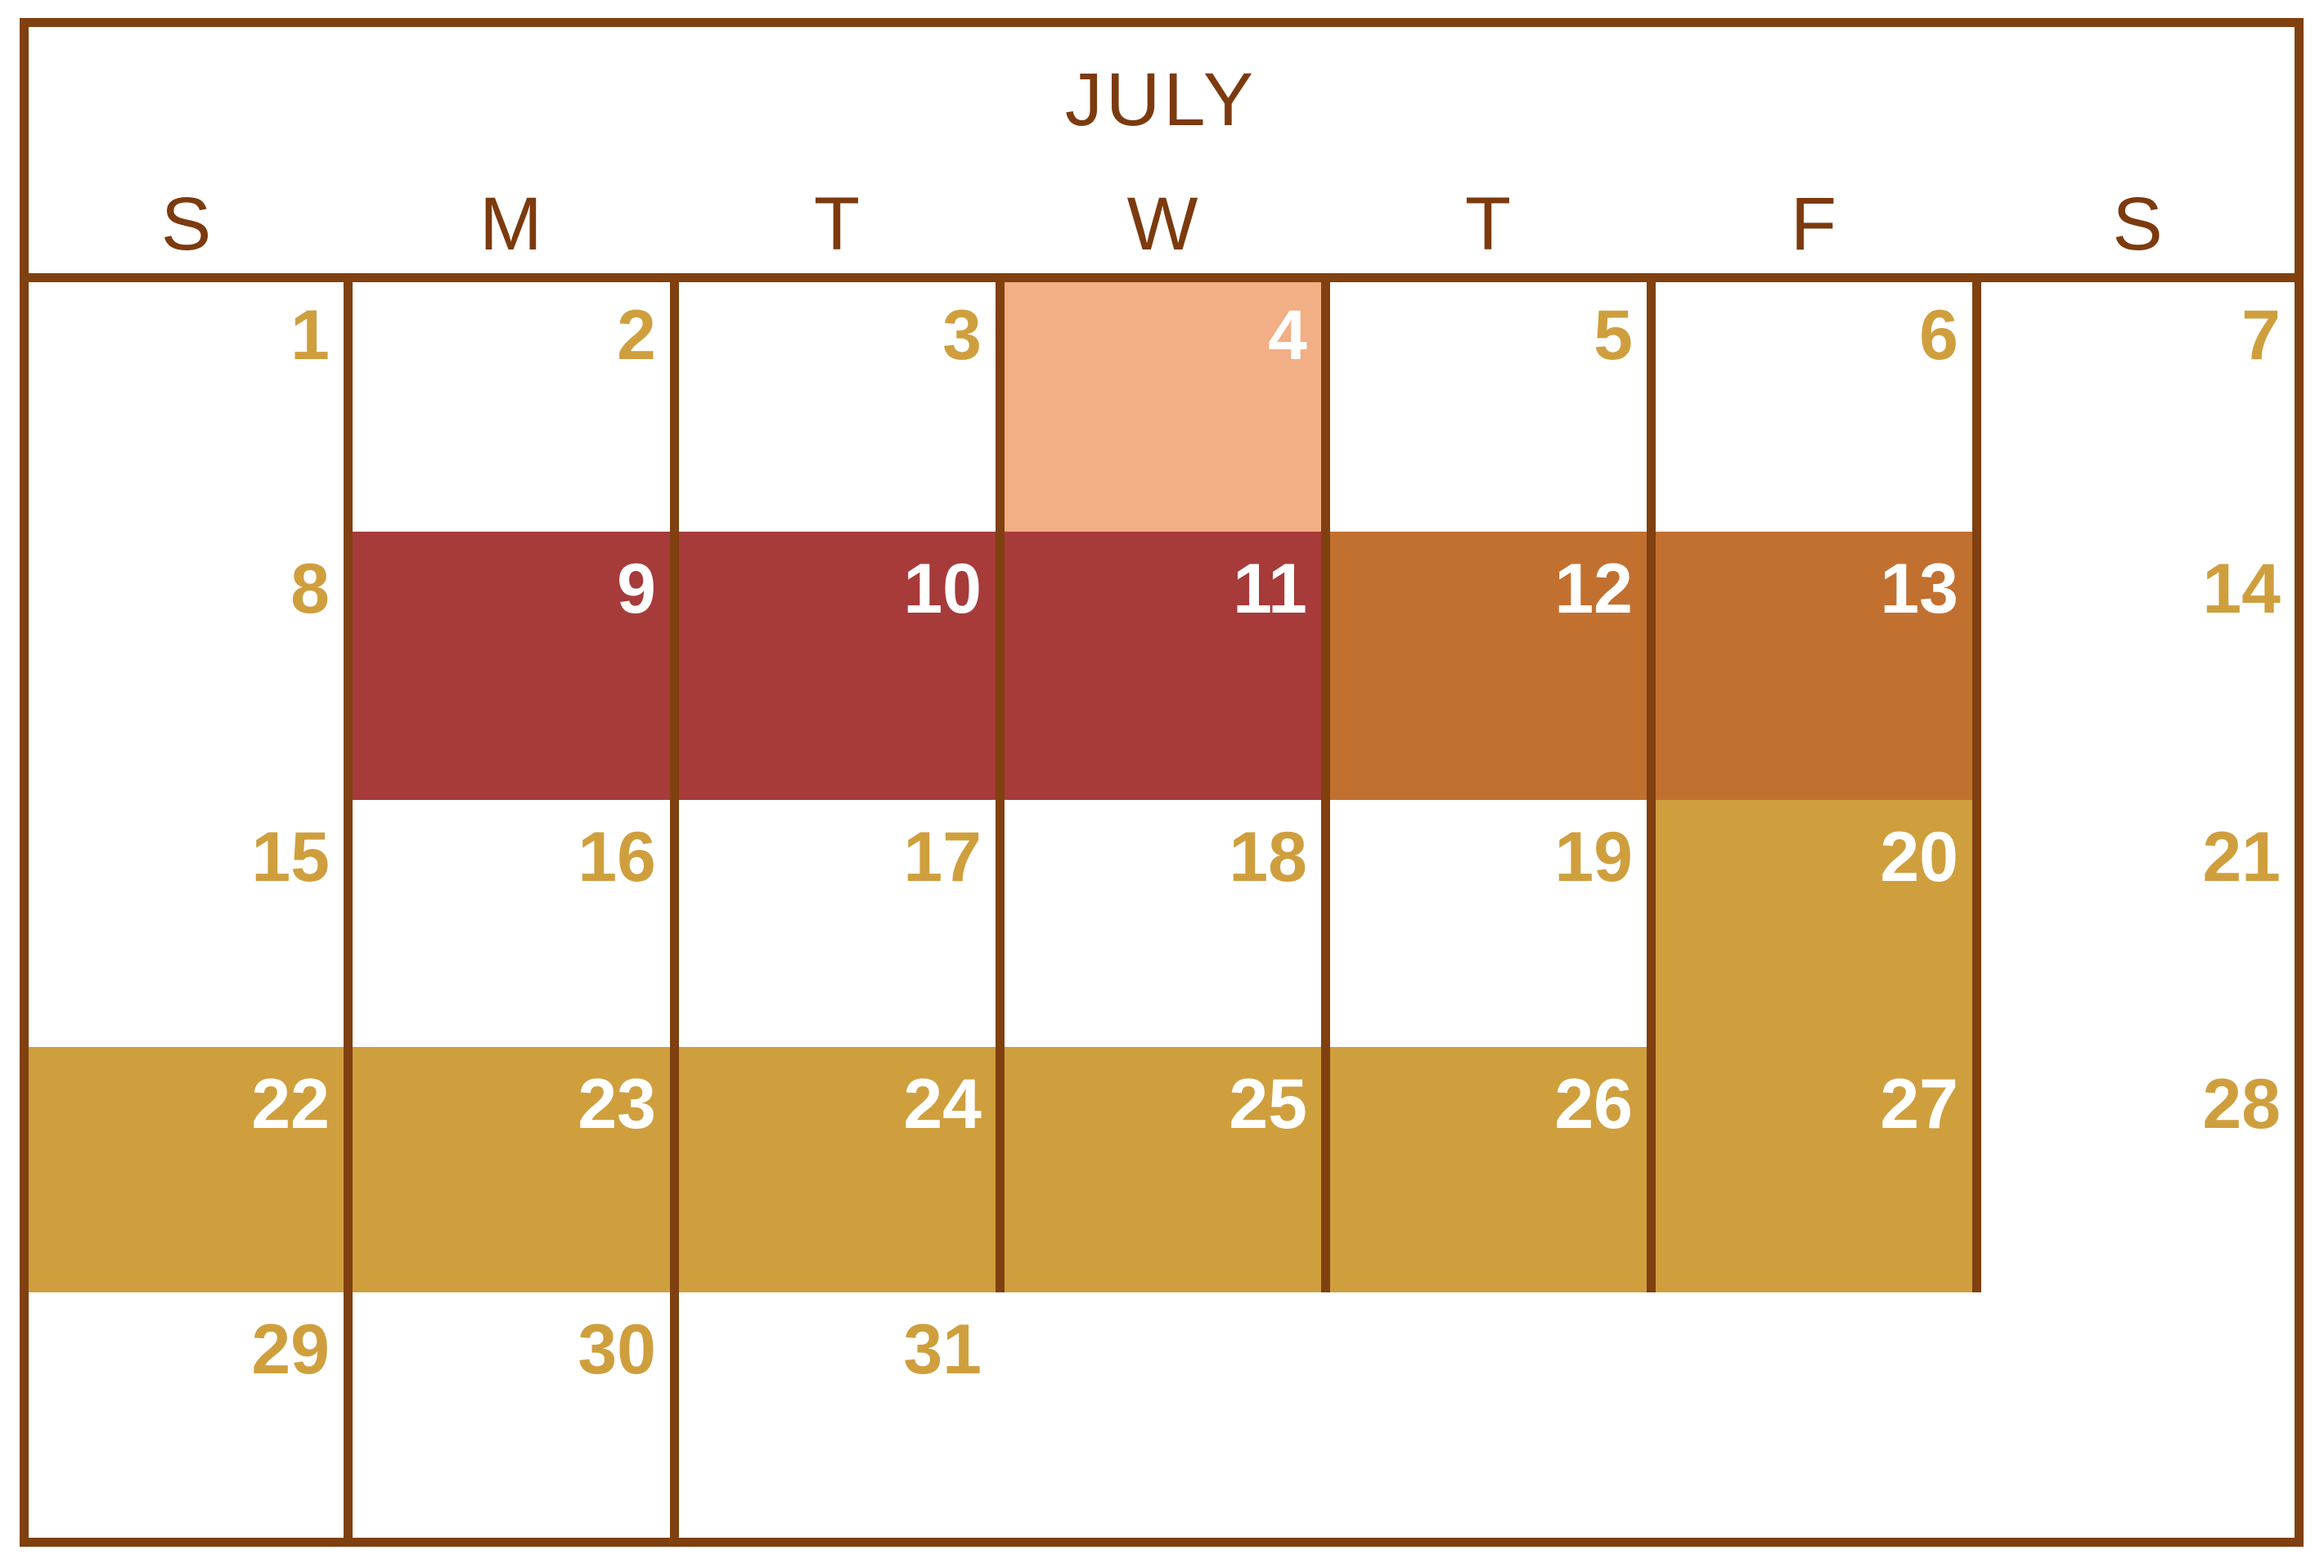 The height and width of the screenshot is (1568, 2324). Describe the element at coordinates (617, 857) in the screenshot. I see `day-number: 16` at that location.